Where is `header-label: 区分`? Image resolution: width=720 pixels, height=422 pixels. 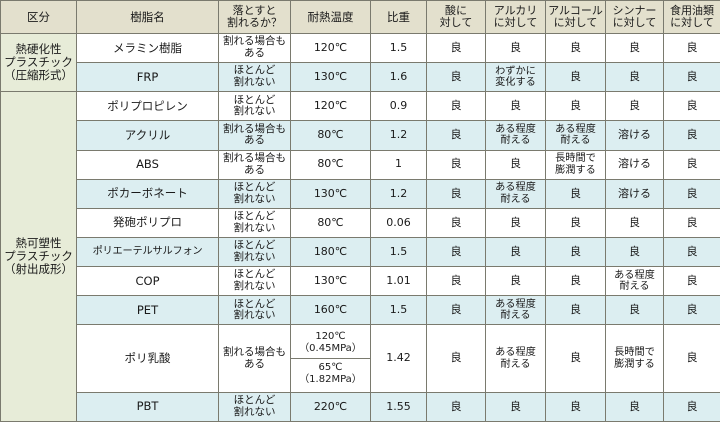 header-label: 区分 is located at coordinates (38, 16).